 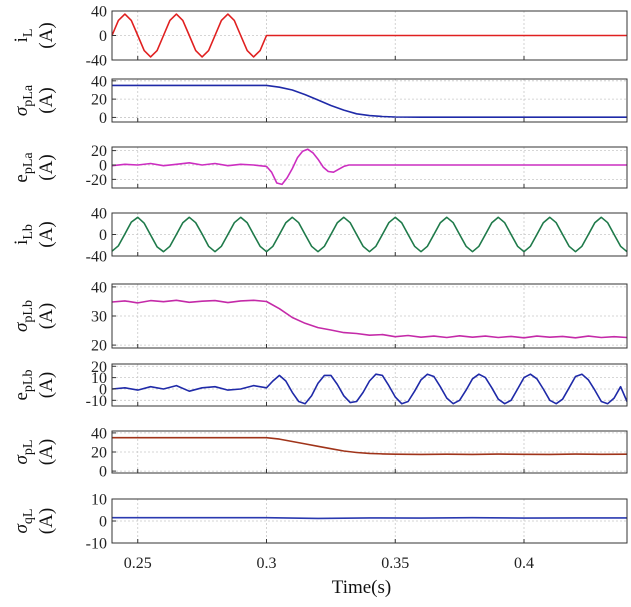 What do you see at coordinates (23, 36) in the screenshot?
I see `y-axis-label-symbol: iL` at bounding box center [23, 36].